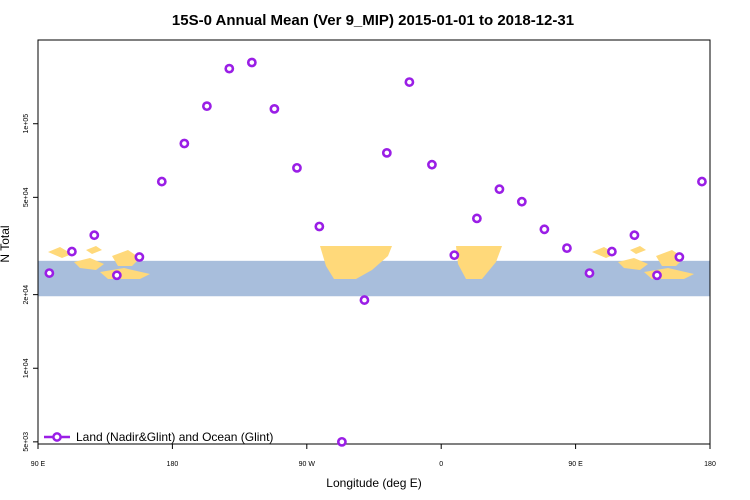  I want to click on y-tick-label: 1e+04, so click(26, 368).